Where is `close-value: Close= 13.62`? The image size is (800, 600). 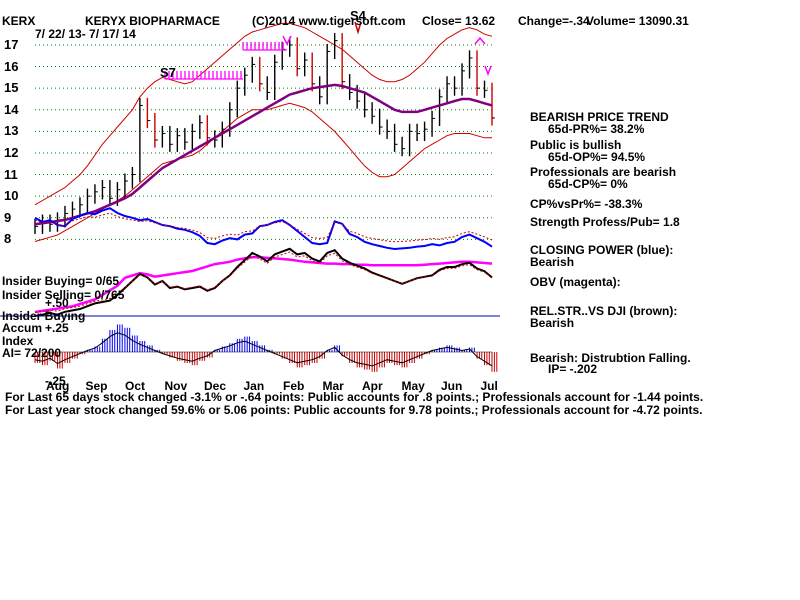 close-value: Close= 13.62 is located at coordinates (459, 21).